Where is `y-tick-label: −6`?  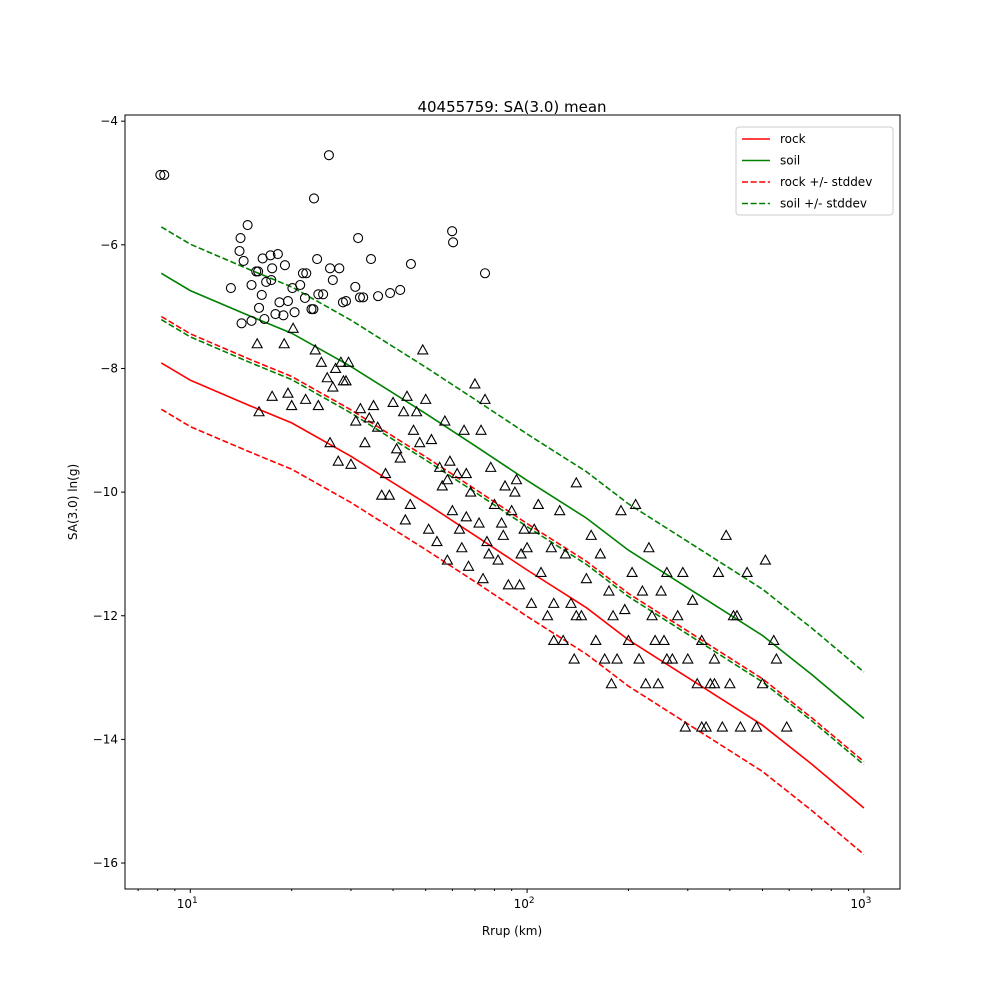 y-tick-label: −6 is located at coordinates (109, 245).